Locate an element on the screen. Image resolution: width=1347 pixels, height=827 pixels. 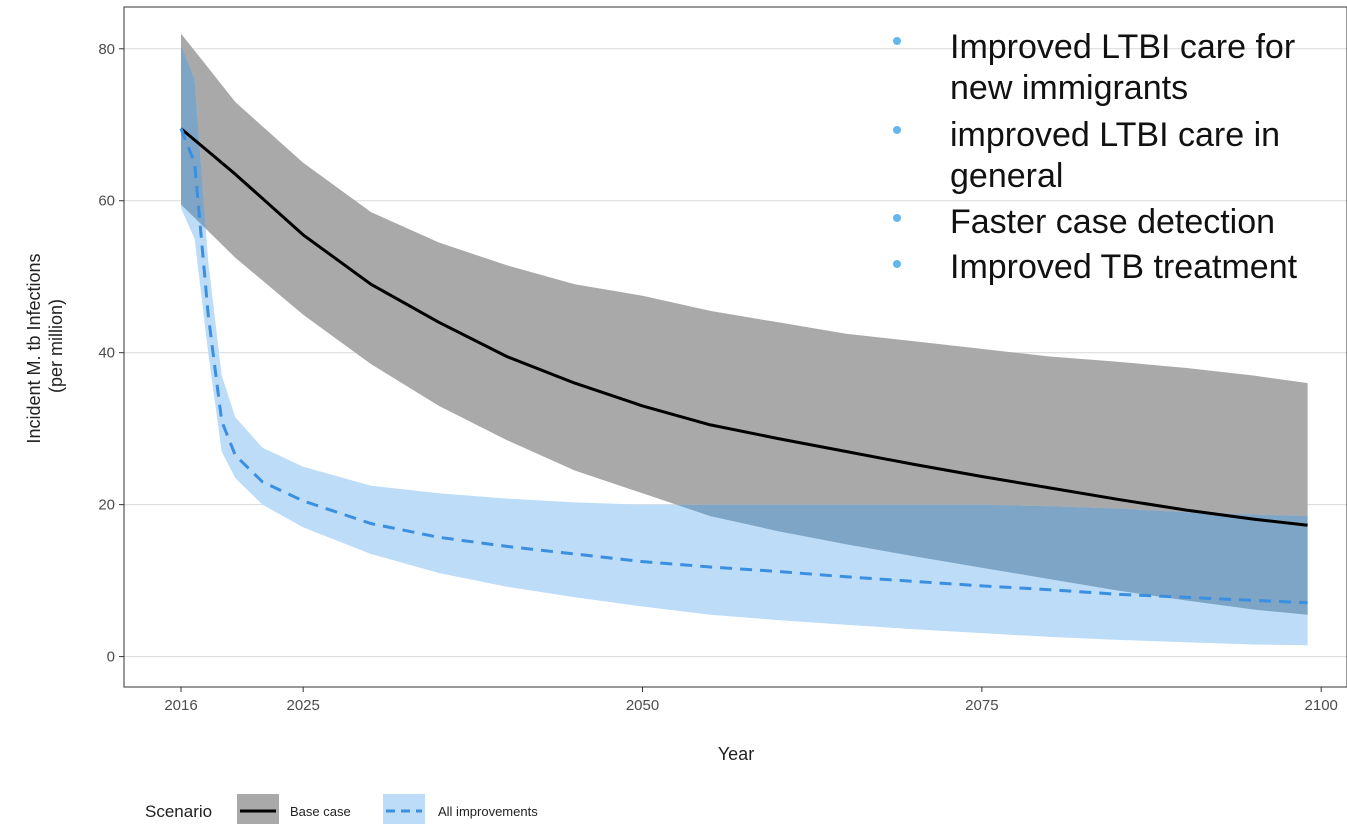
legend-key-base-case is located at coordinates (258, 809).